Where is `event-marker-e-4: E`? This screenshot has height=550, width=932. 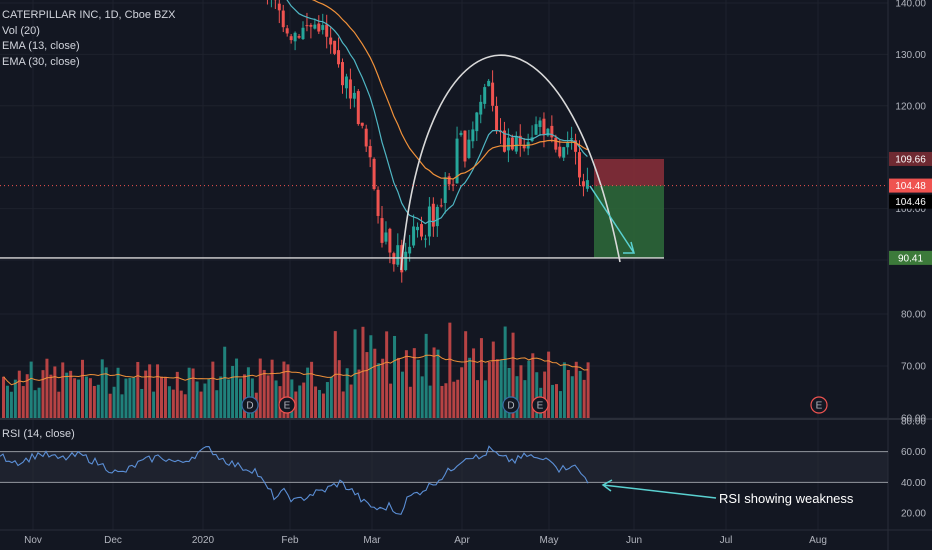
event-marker-e-4: E is located at coordinates (819, 405).